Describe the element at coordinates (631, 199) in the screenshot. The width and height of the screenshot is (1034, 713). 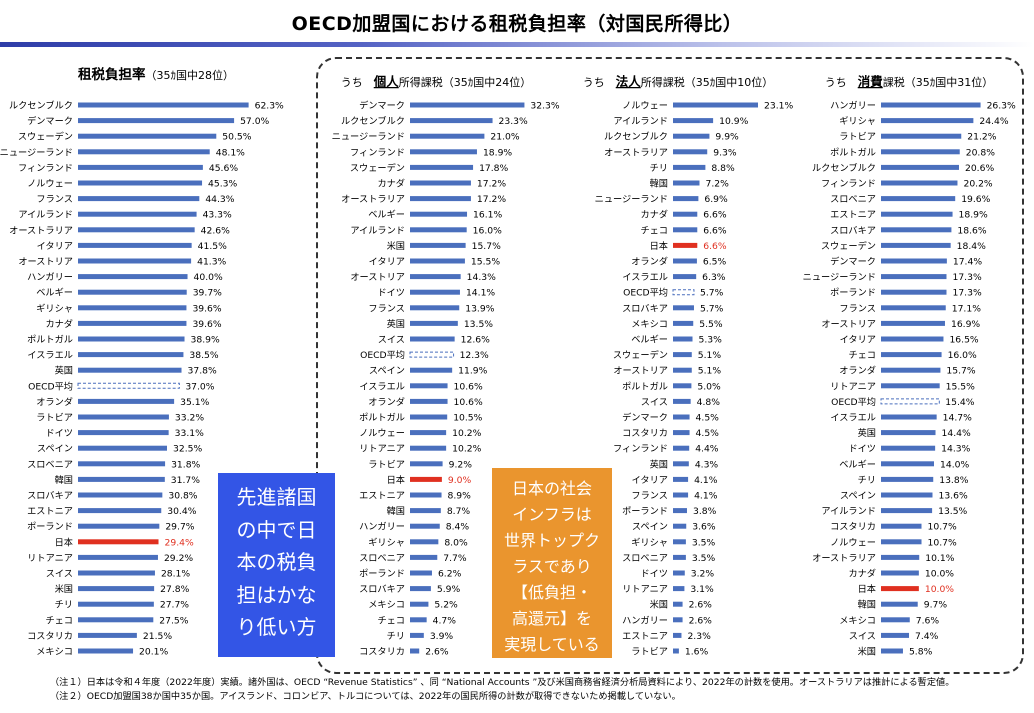
I see `category-label: ニュージーランド` at that location.